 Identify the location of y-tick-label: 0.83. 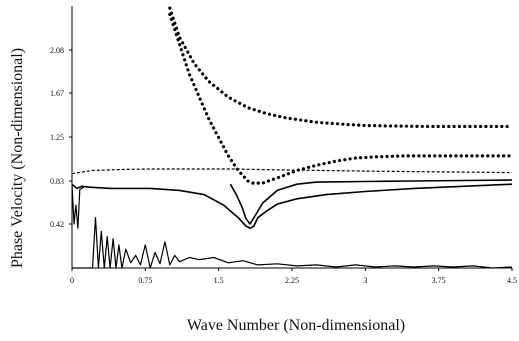
(57, 181).